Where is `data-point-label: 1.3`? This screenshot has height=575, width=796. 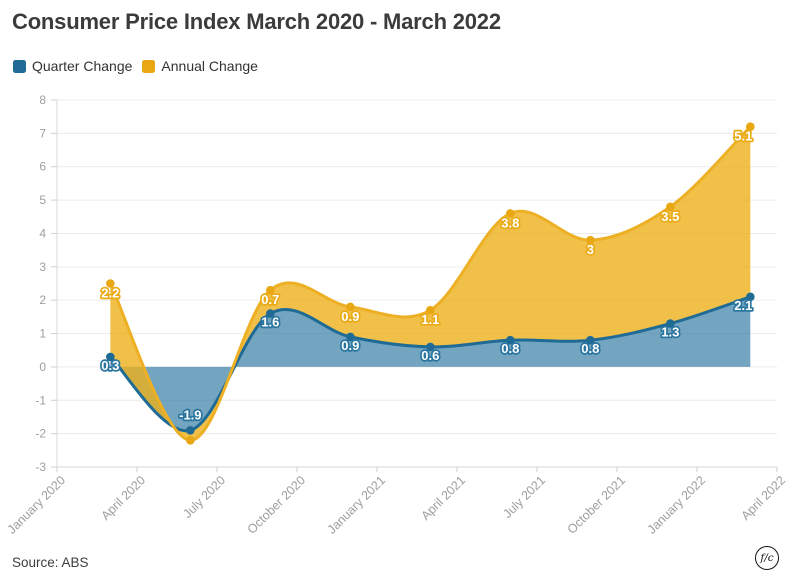 data-point-label: 1.3 is located at coordinates (670, 332).